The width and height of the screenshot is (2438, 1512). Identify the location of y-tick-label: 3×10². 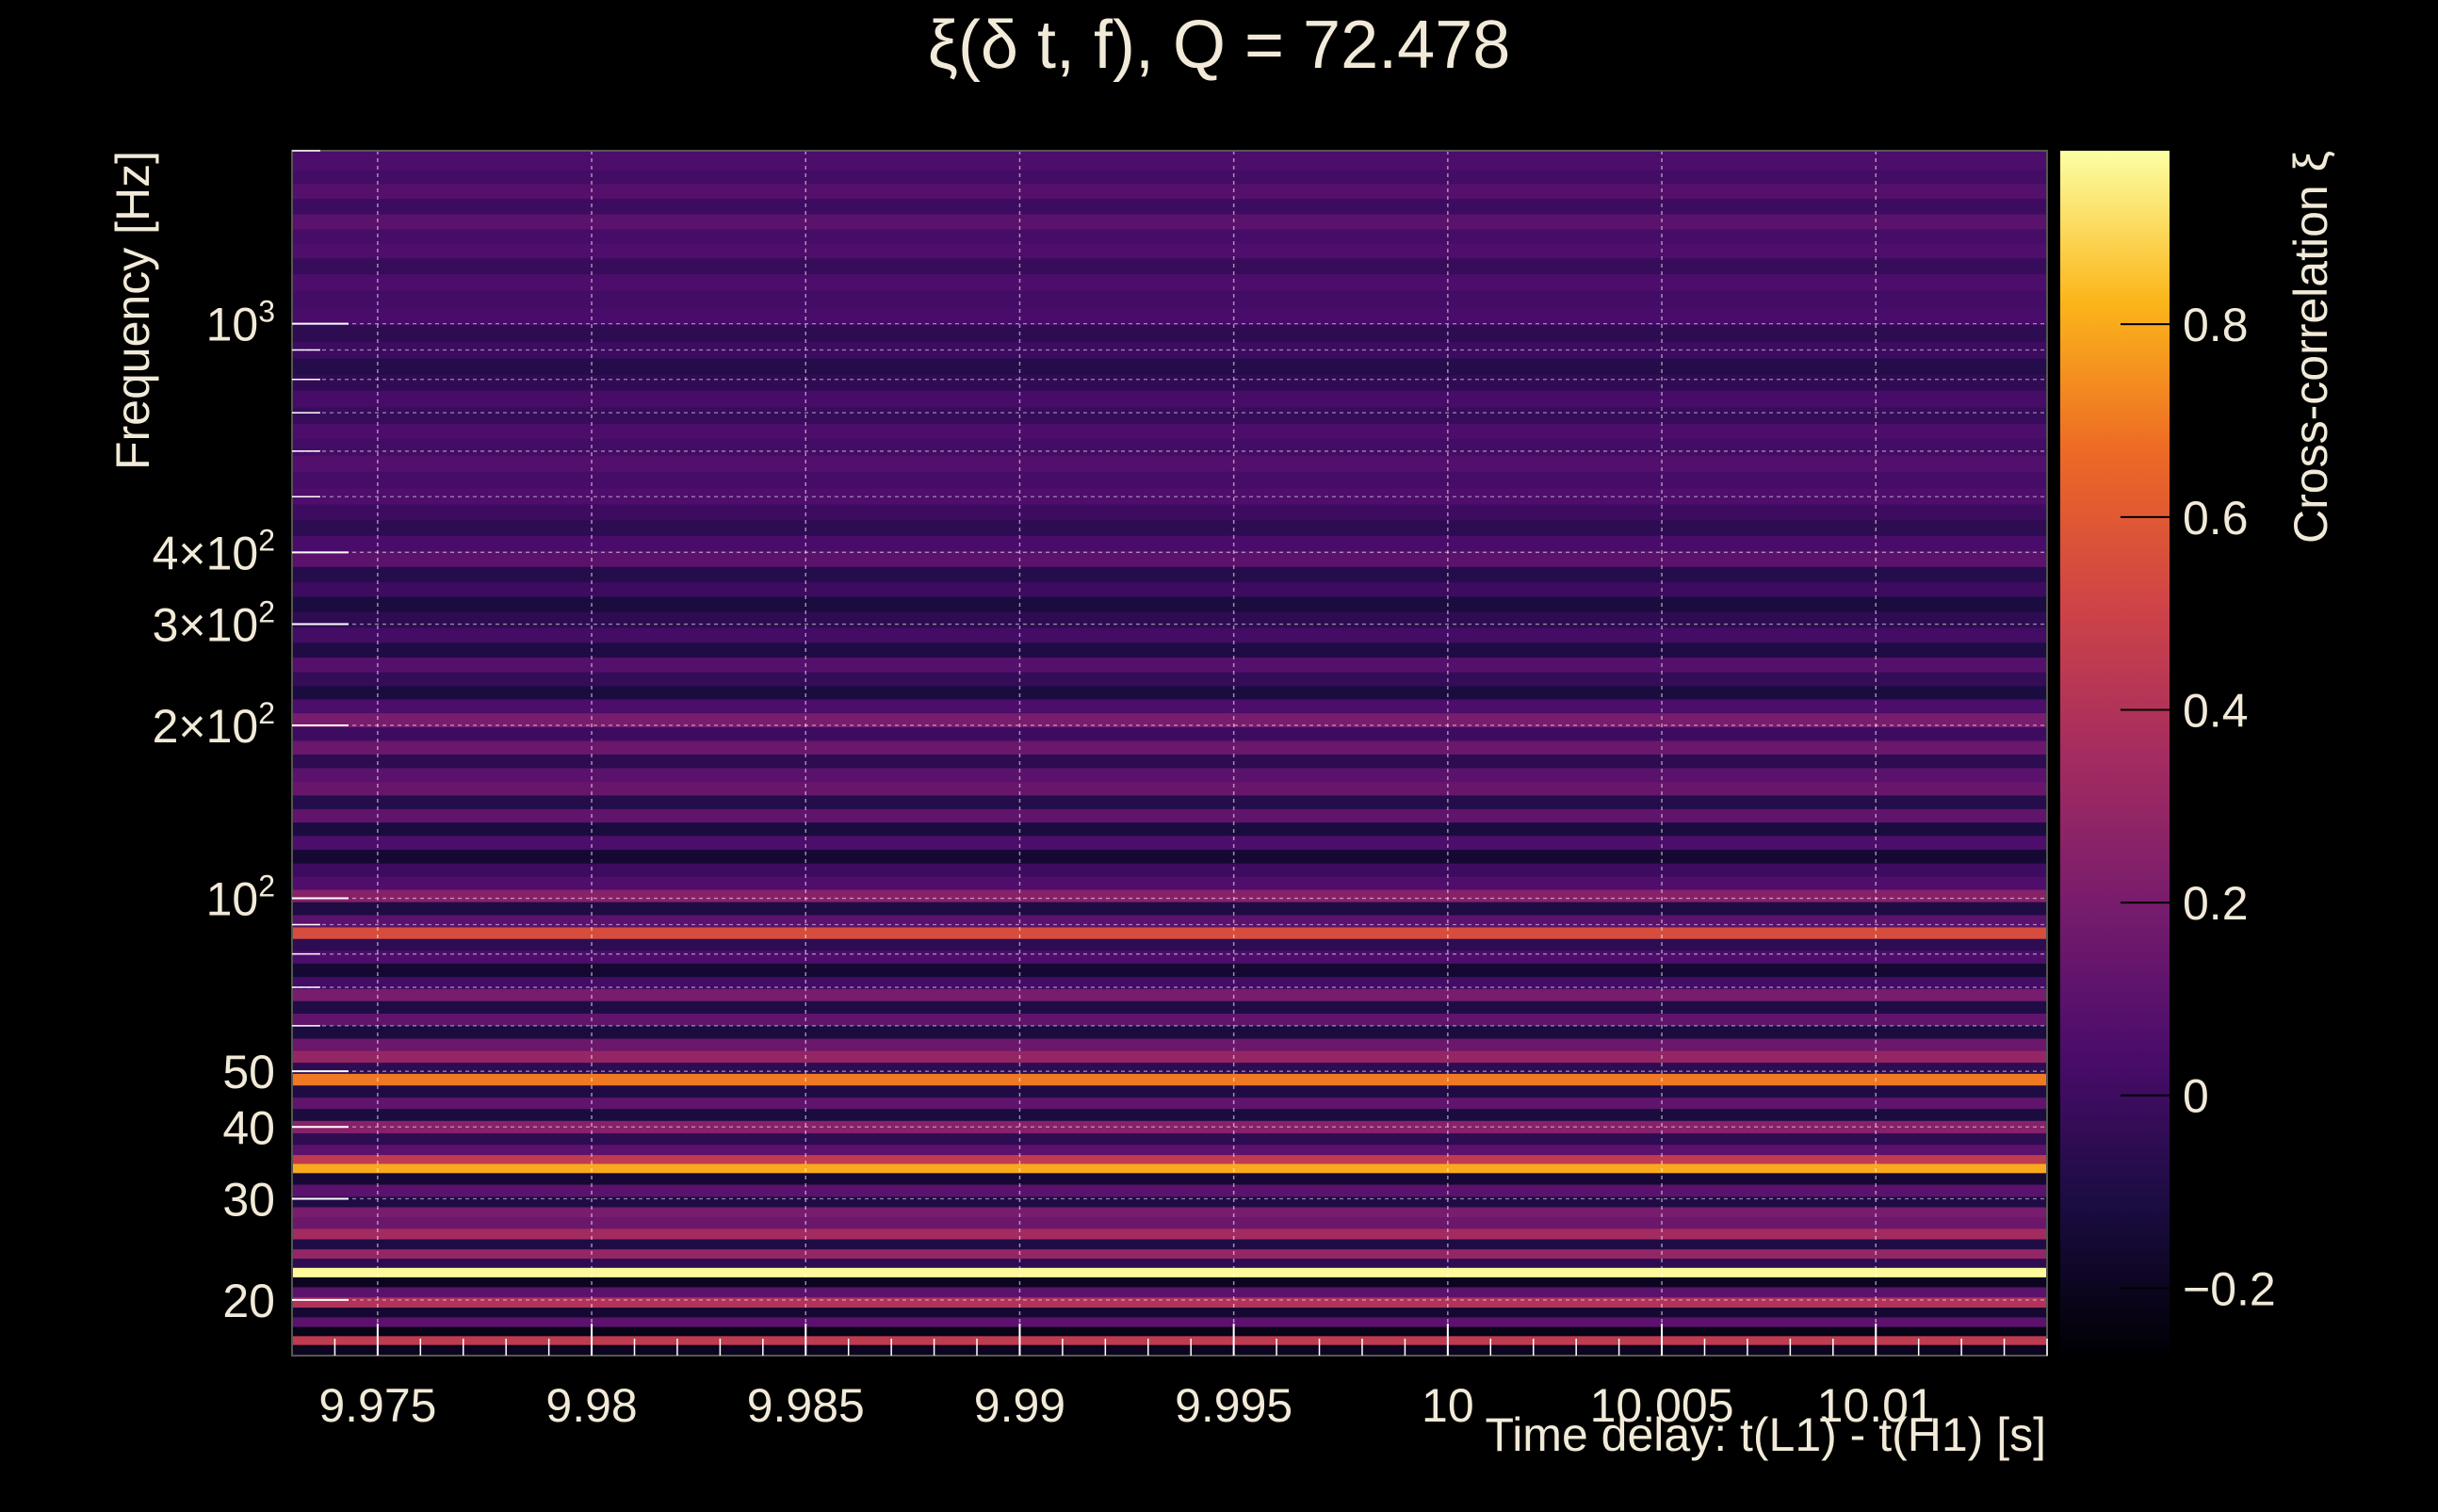
(214, 623).